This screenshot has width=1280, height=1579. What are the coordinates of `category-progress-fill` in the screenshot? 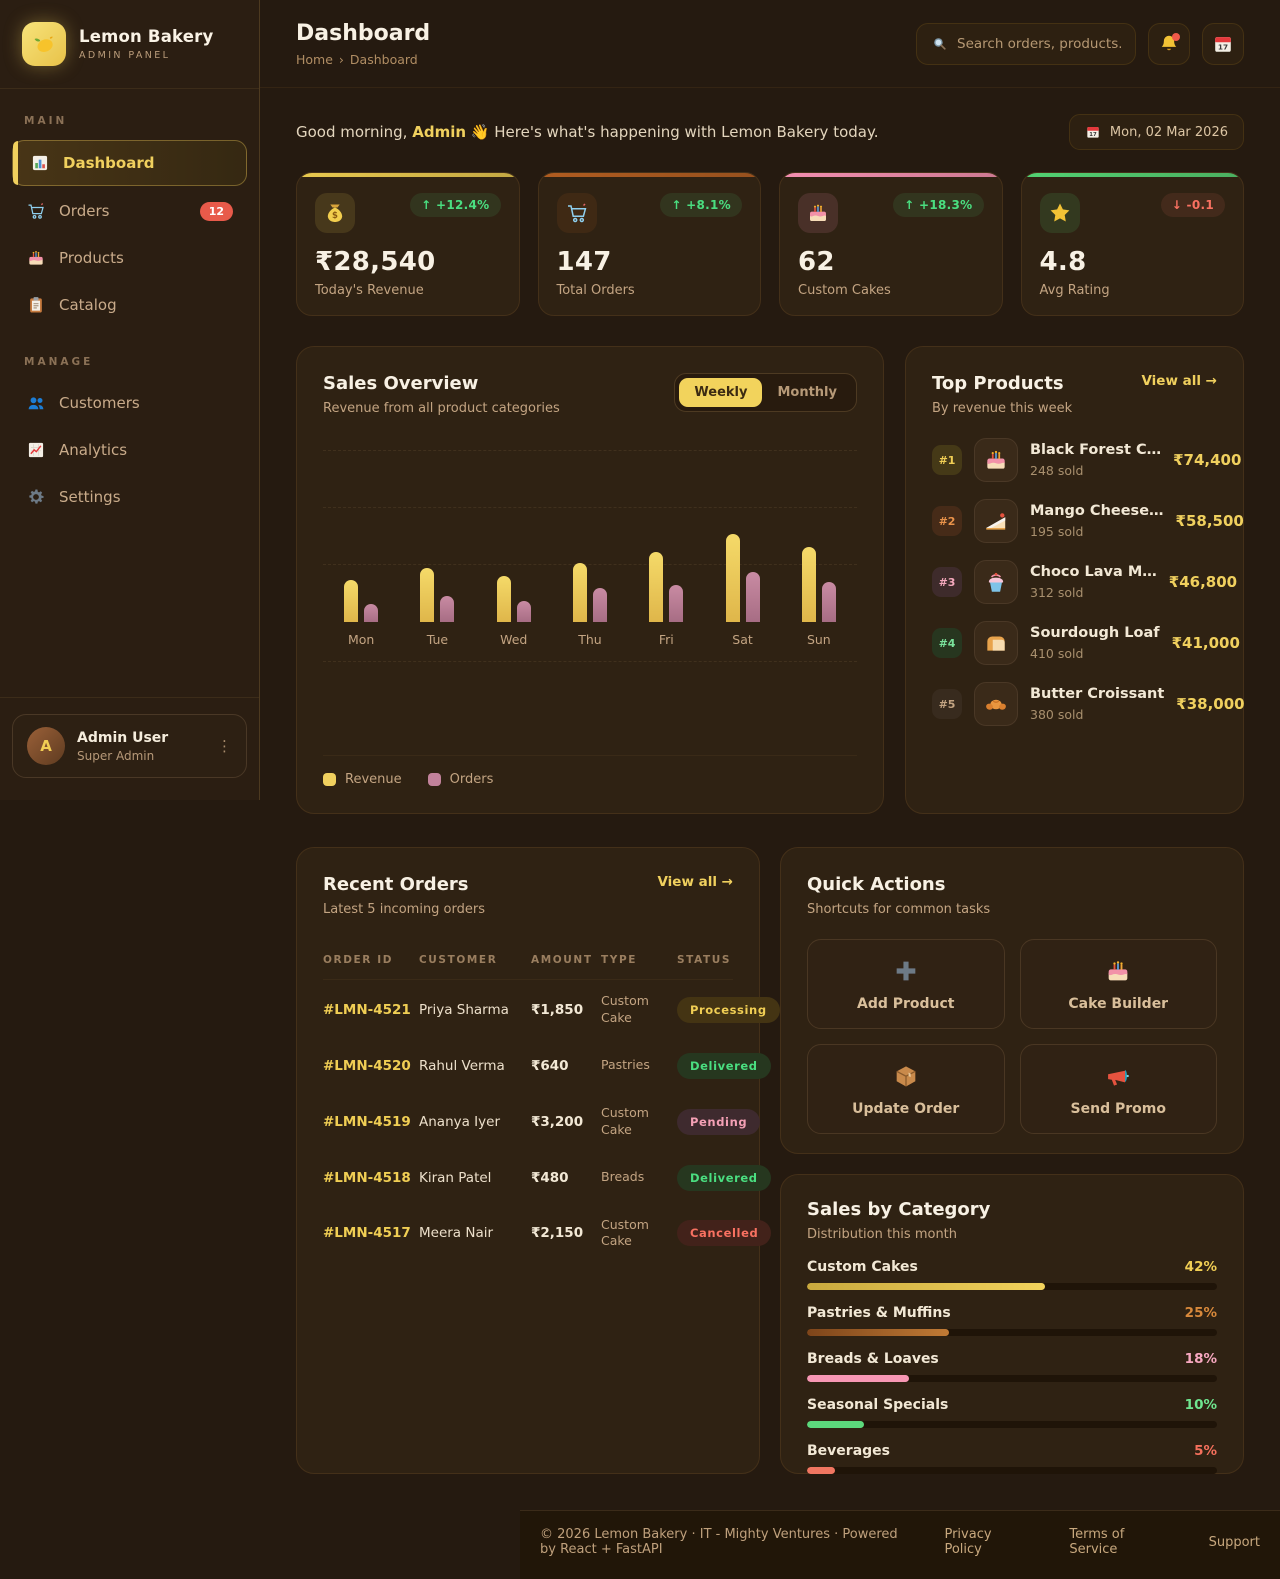 It's located at (926, 1286).